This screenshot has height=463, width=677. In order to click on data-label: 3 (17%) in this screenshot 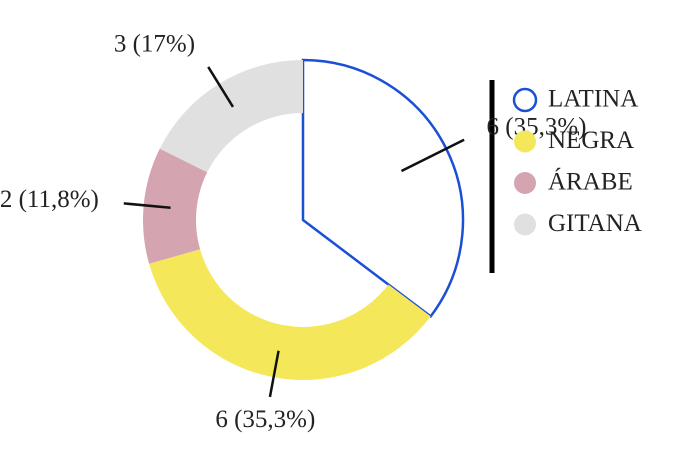, I will do `click(154, 43)`.